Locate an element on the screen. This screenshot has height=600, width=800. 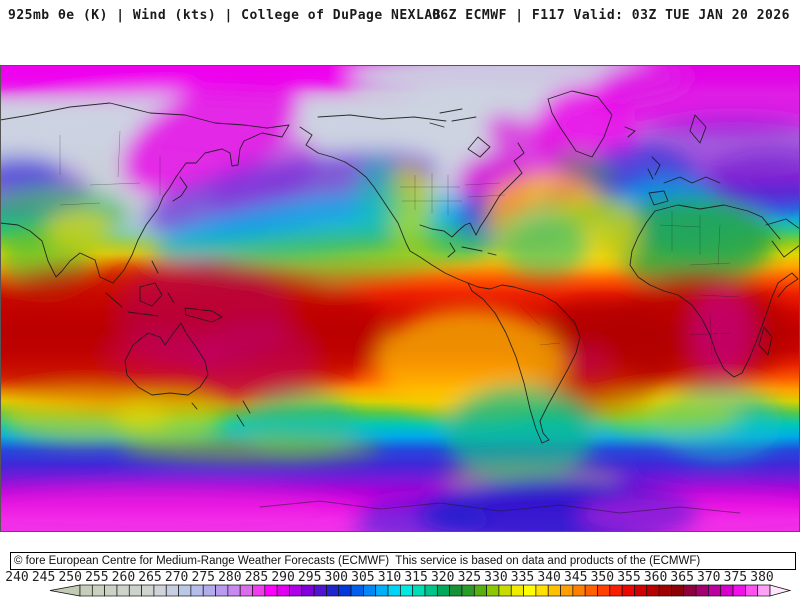
africa-med-coast is located at coordinates (717, 222).